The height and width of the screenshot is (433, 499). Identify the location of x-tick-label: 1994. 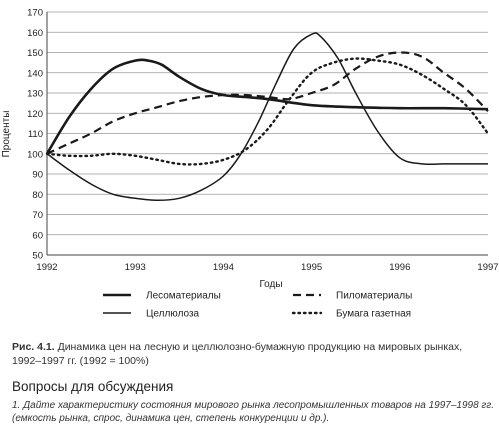
(223, 267).